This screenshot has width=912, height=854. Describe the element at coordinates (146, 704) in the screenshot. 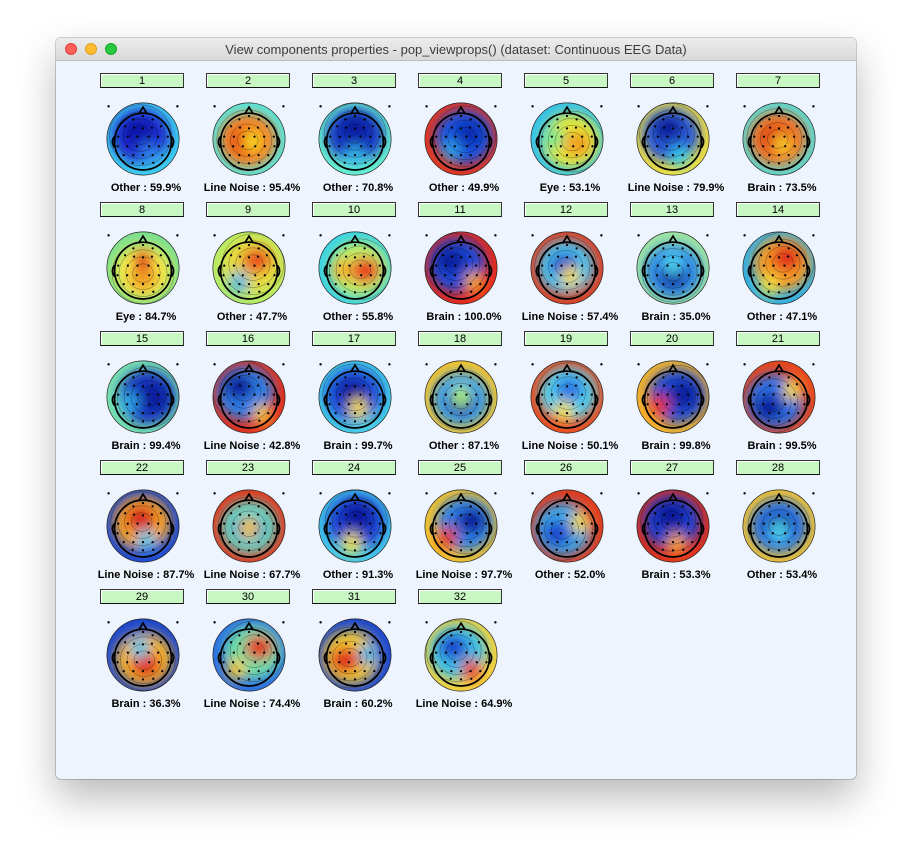

I see `component-classification-label: Brain : 36.3%` at that location.